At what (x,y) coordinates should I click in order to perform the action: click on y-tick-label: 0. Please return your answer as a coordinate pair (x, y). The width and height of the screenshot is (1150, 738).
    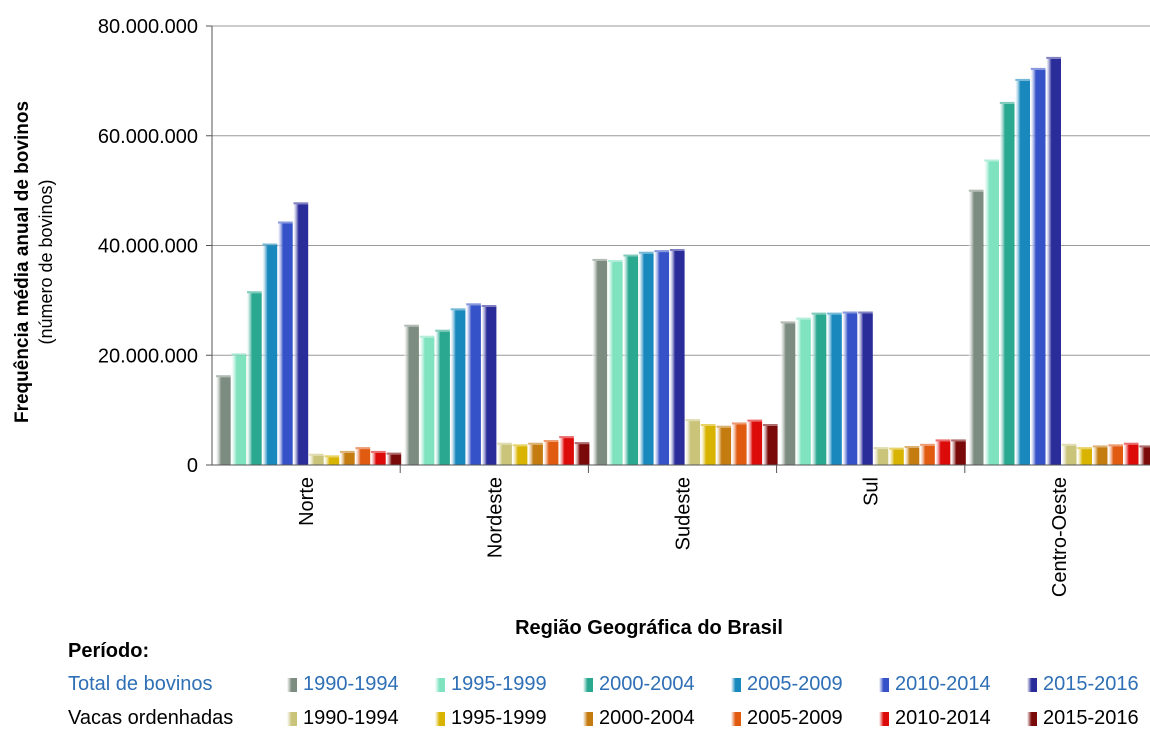
    Looking at the image, I should click on (192, 466).